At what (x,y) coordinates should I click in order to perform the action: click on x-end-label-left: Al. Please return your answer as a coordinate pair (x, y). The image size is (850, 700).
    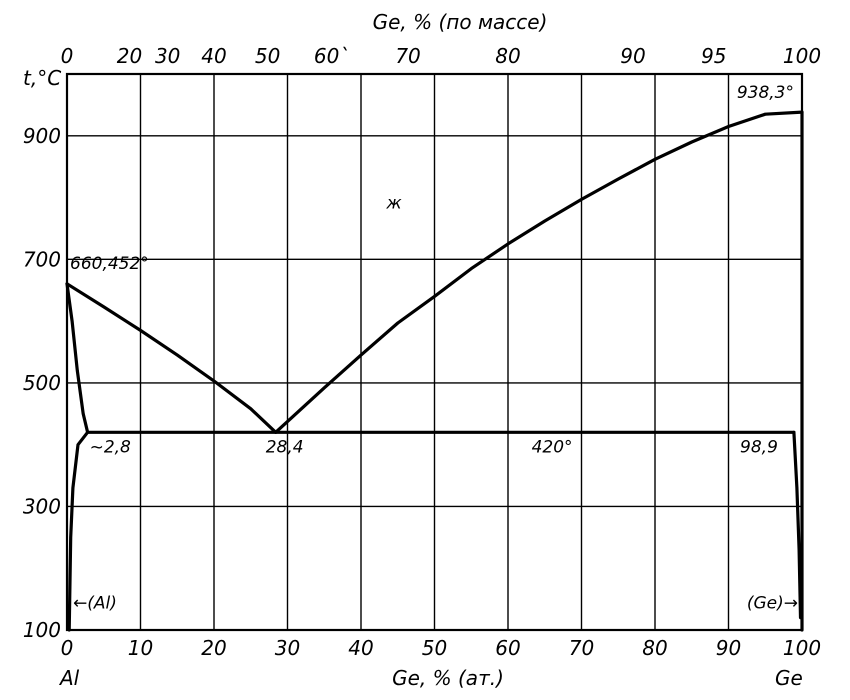
    Looking at the image, I should click on (69, 678).